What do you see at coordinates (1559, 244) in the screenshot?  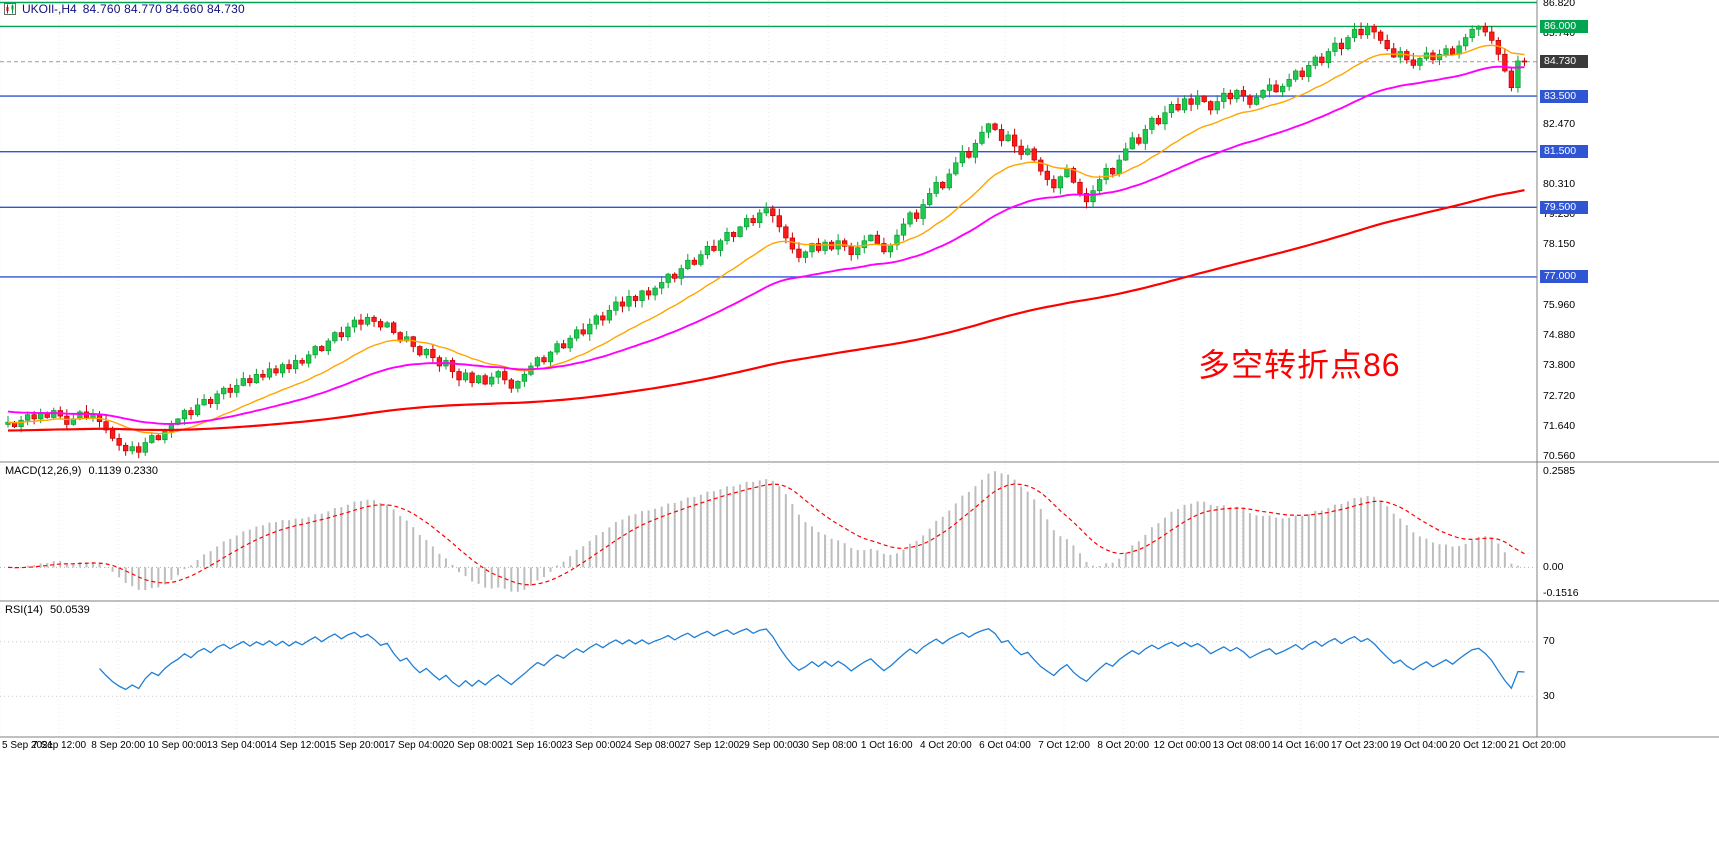 I see `price-tick: 78.150` at bounding box center [1559, 244].